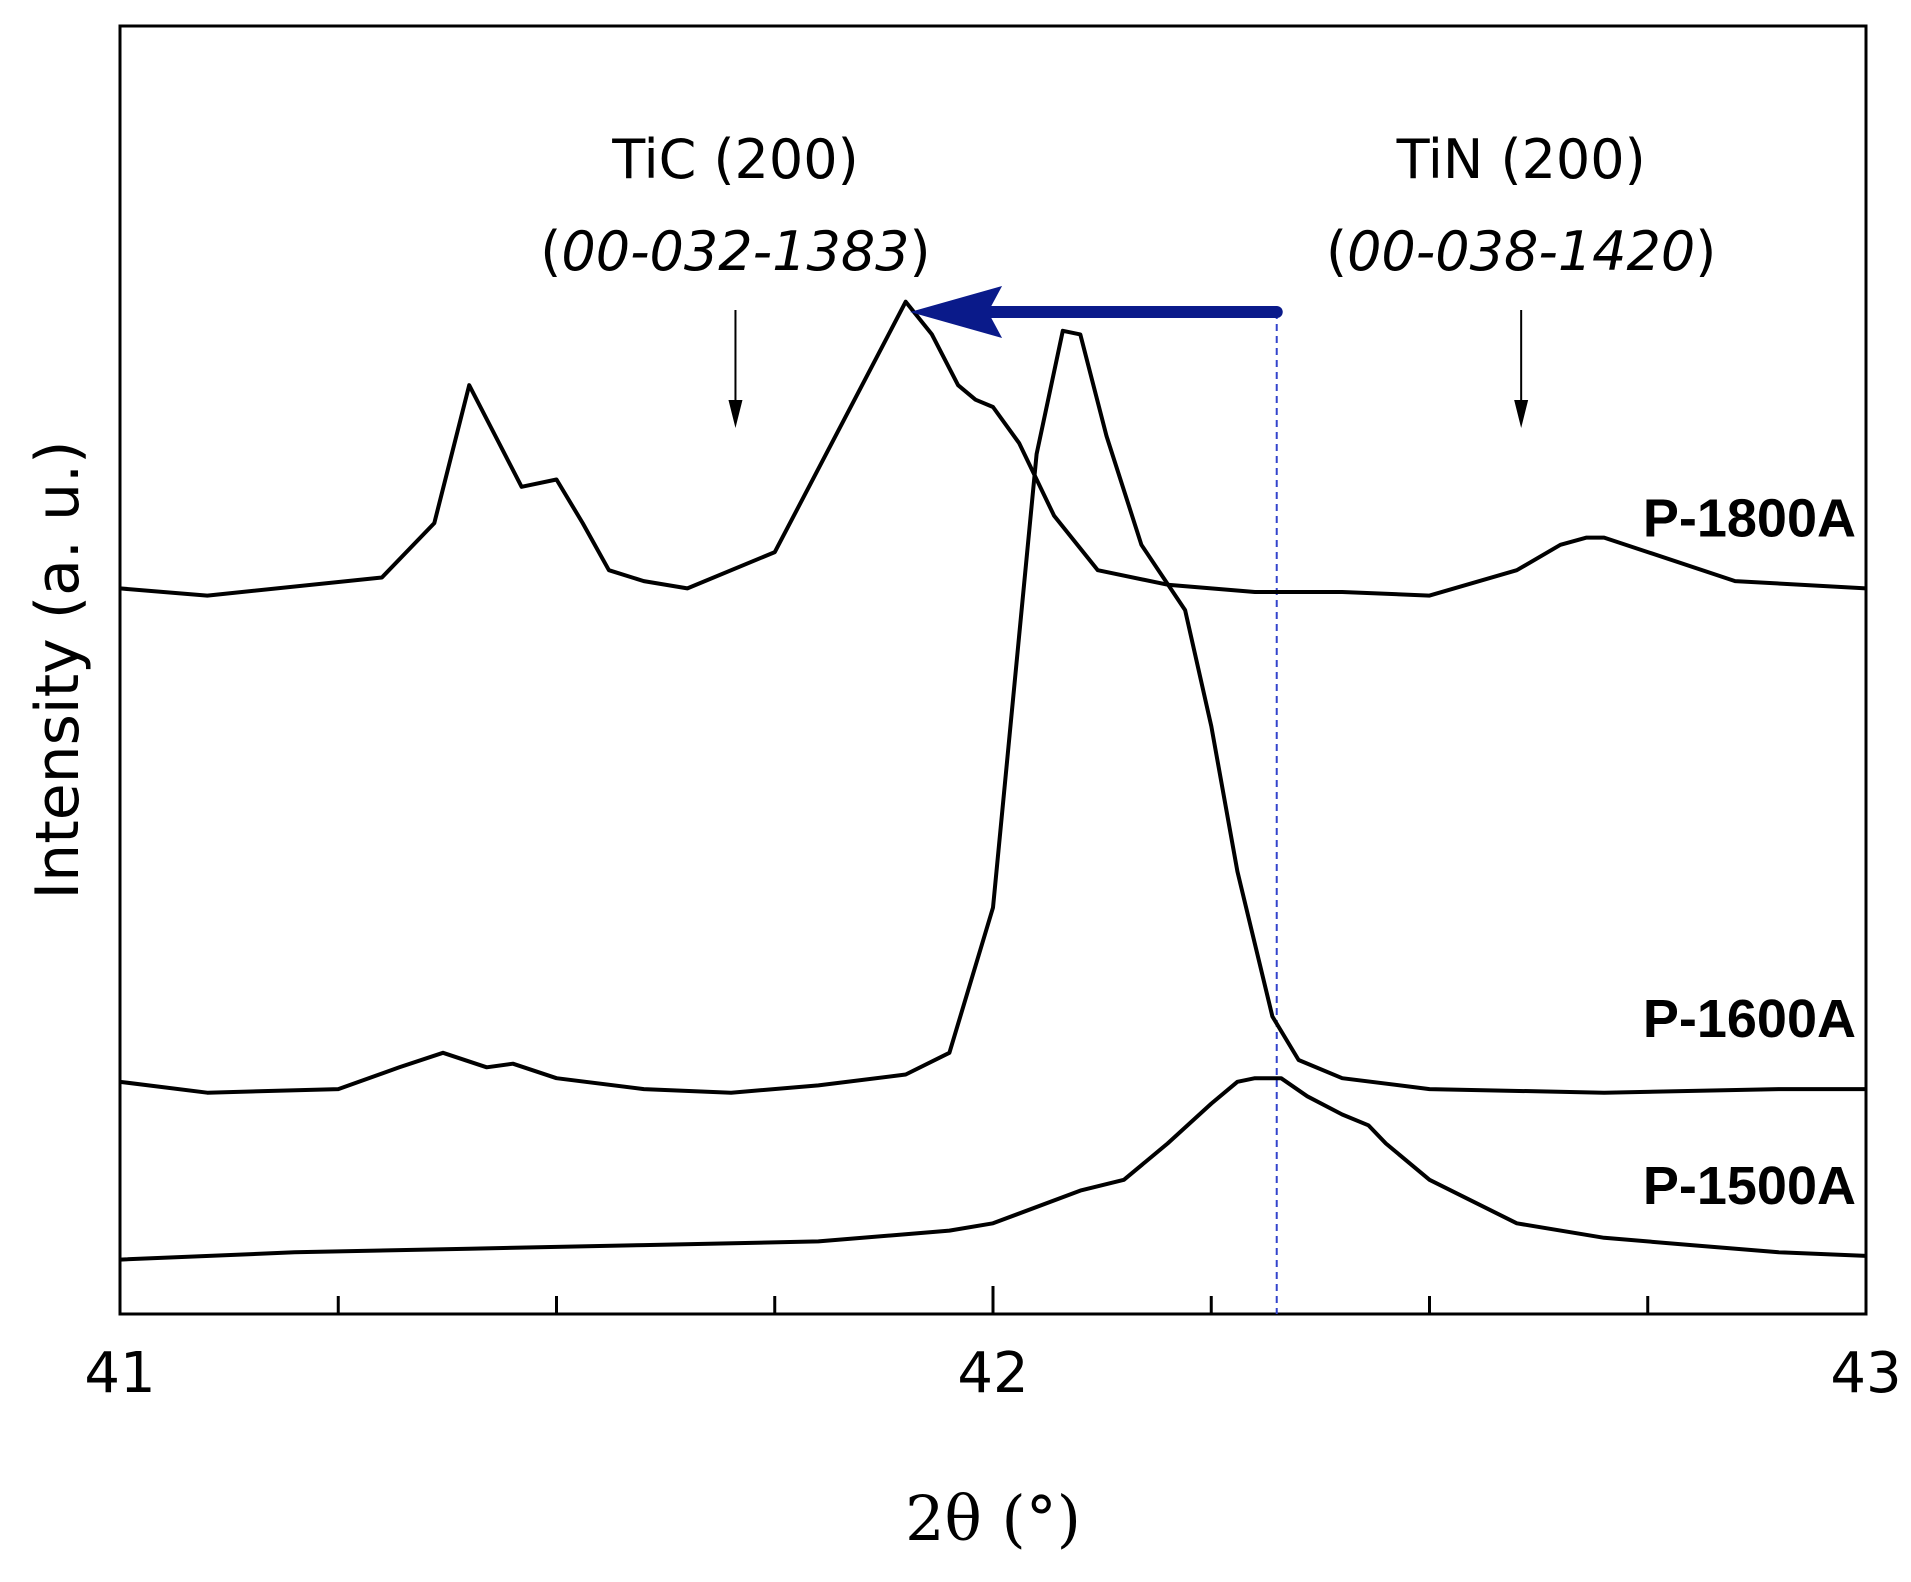  Describe the element at coordinates (1749, 1186) in the screenshot. I see `series-label-p-1500a: P-1500A` at that location.